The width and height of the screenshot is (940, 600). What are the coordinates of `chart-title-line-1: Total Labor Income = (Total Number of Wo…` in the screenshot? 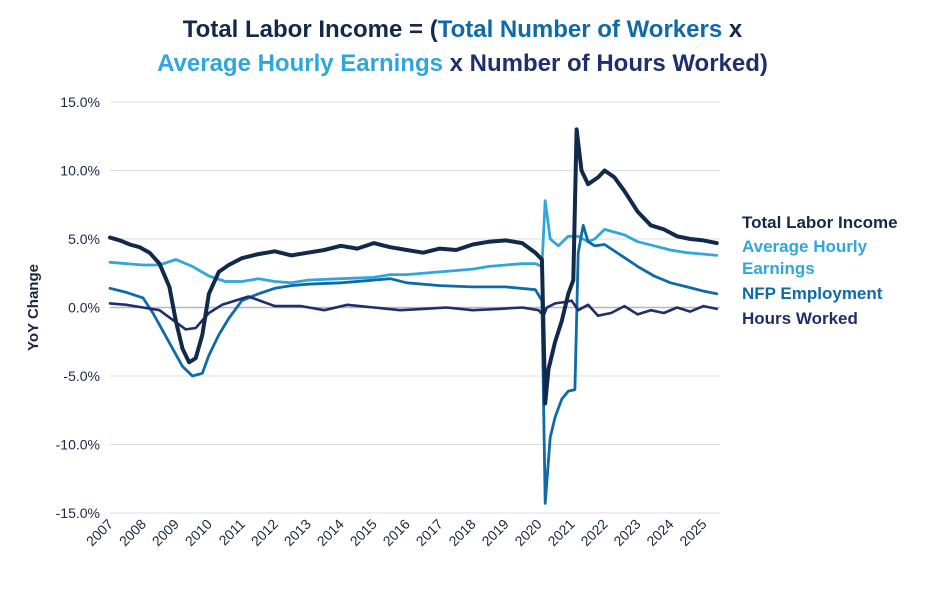 It's located at (462, 30).